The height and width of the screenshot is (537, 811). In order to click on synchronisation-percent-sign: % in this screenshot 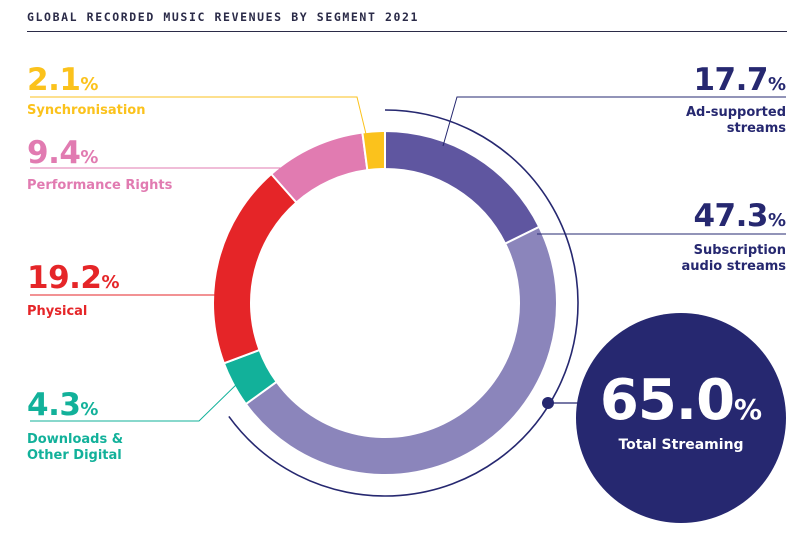, I will do `click(89, 84)`.